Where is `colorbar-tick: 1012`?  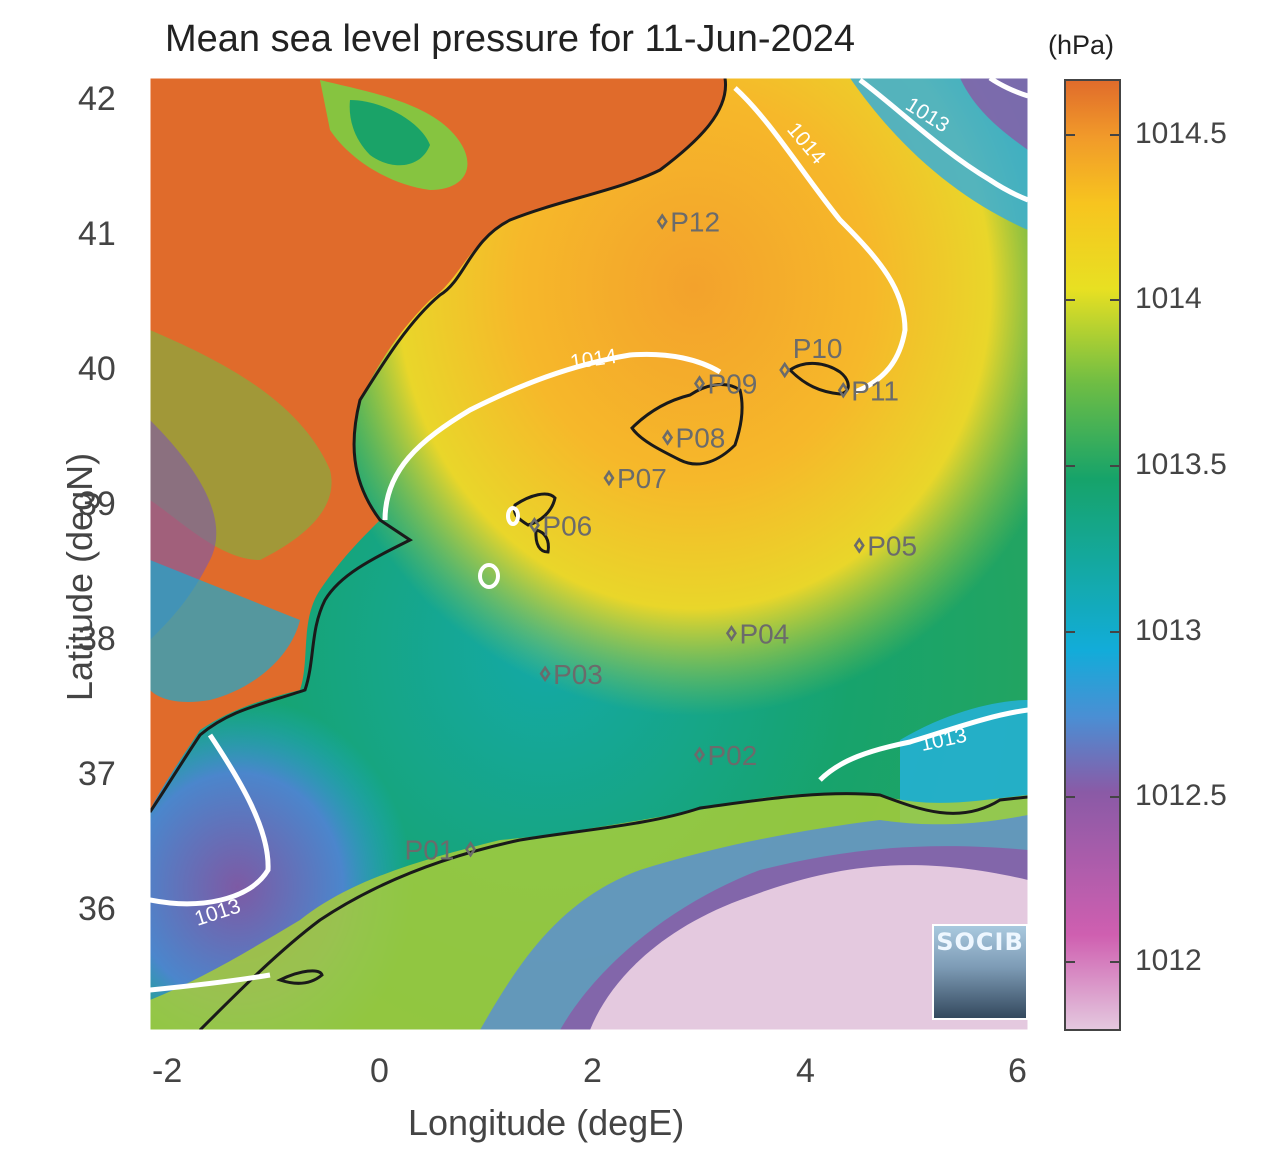
colorbar-tick: 1012 is located at coordinates (1168, 960).